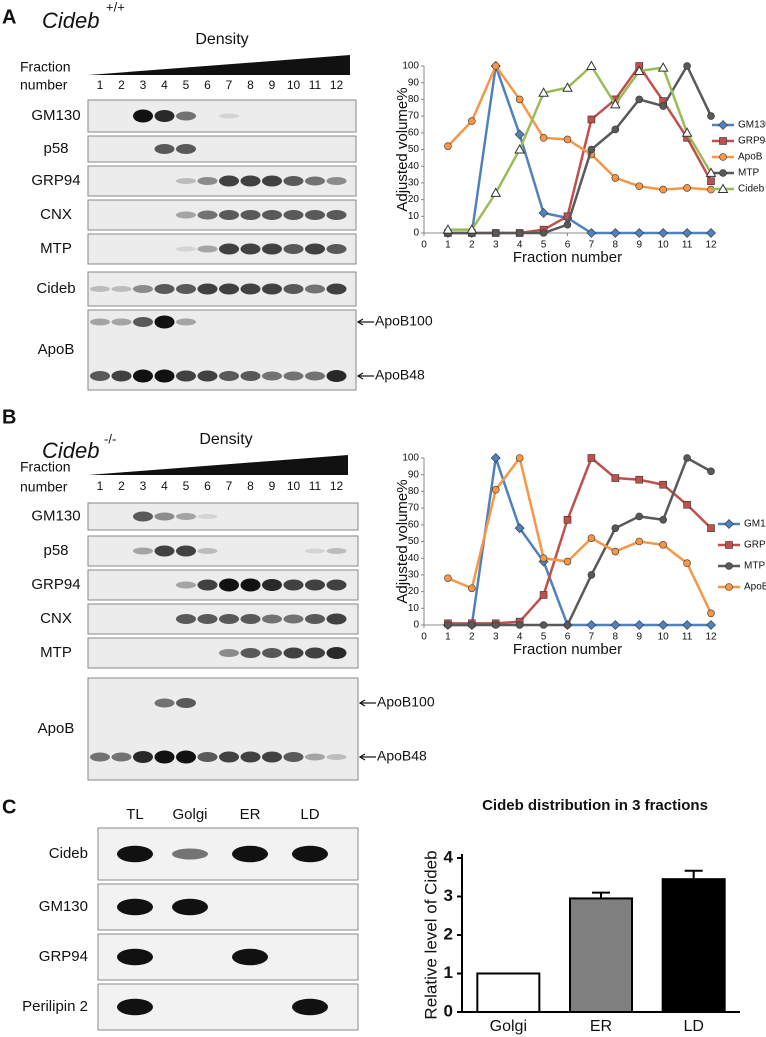 The width and height of the screenshot is (766, 1037). What do you see at coordinates (45, 467) in the screenshot?
I see `fraction-label: Fraction` at bounding box center [45, 467].